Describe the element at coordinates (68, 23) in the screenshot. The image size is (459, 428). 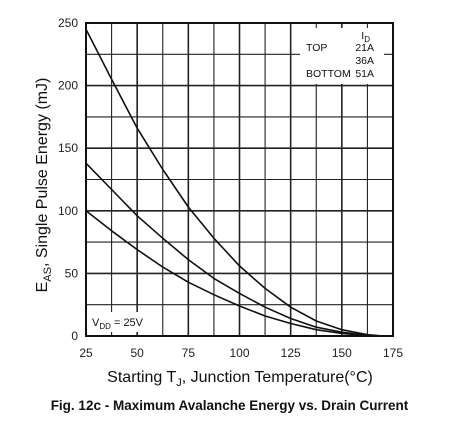
I see `y-tick-label: 250` at that location.